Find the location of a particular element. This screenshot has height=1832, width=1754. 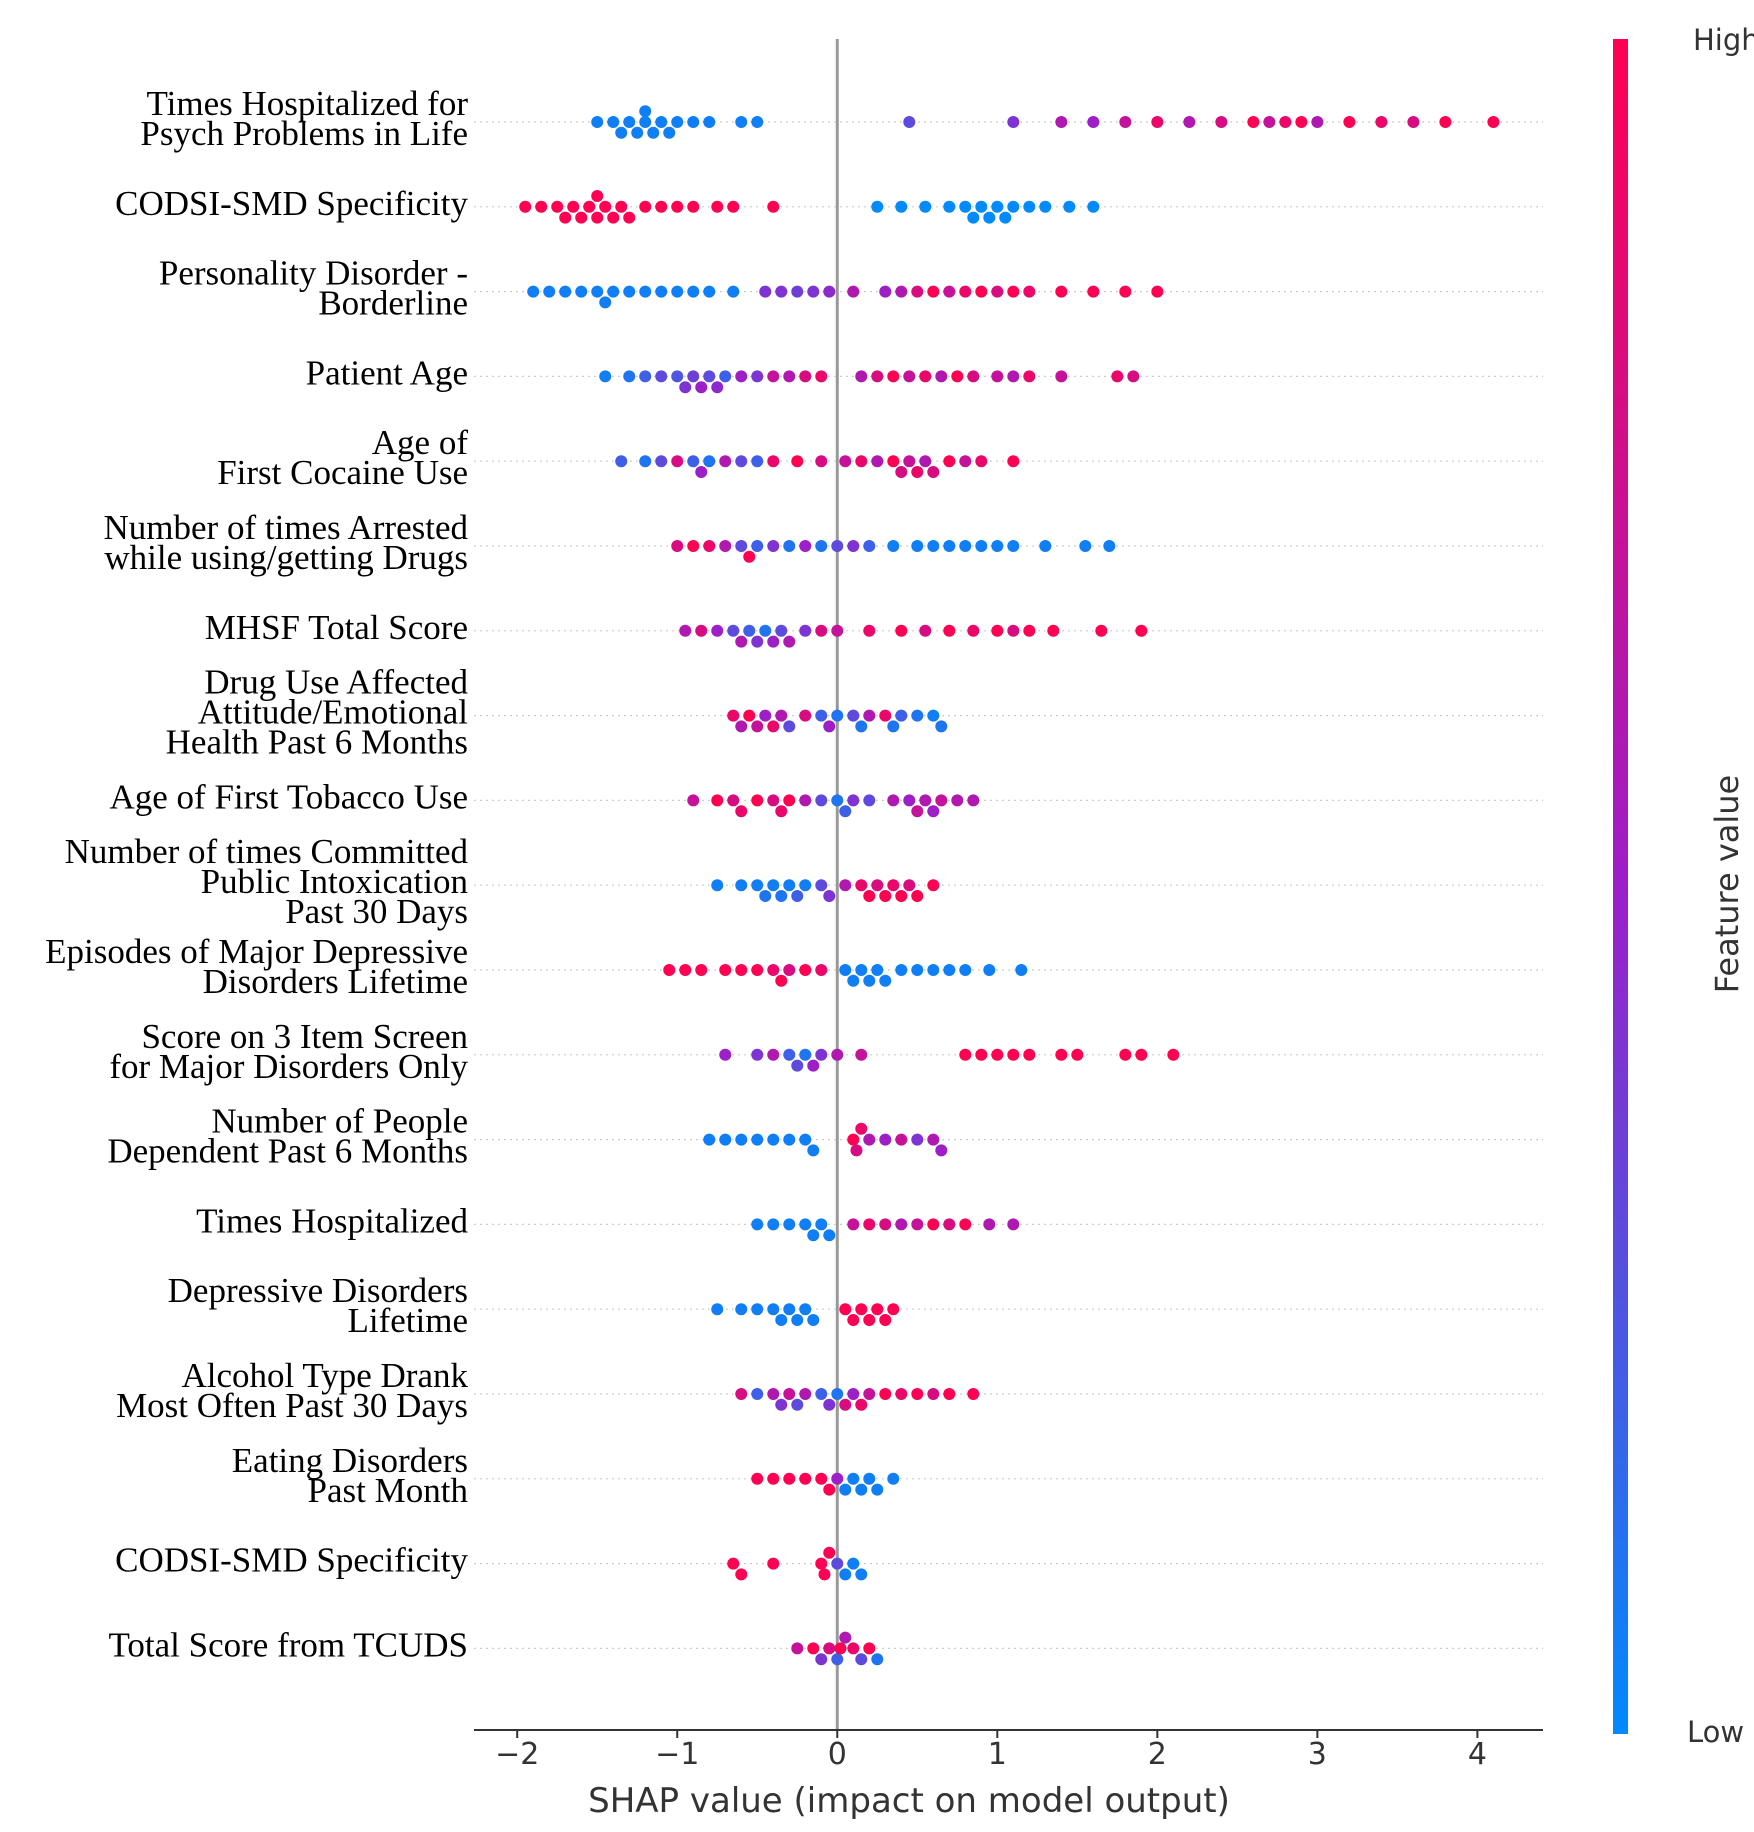

x-tick-label: 0 is located at coordinates (837, 1754).